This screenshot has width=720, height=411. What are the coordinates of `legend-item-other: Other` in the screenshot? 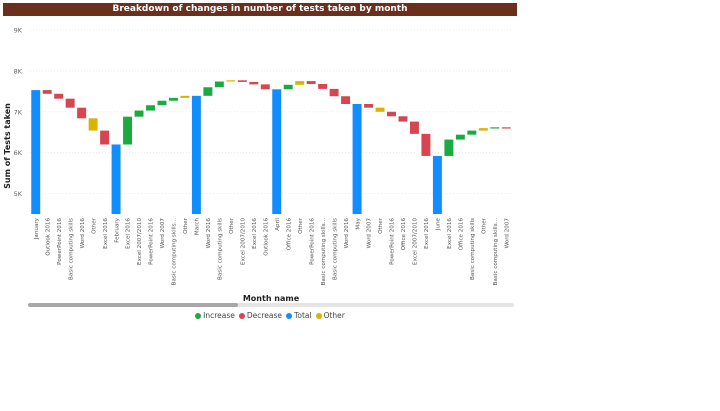 It's located at (330, 315).